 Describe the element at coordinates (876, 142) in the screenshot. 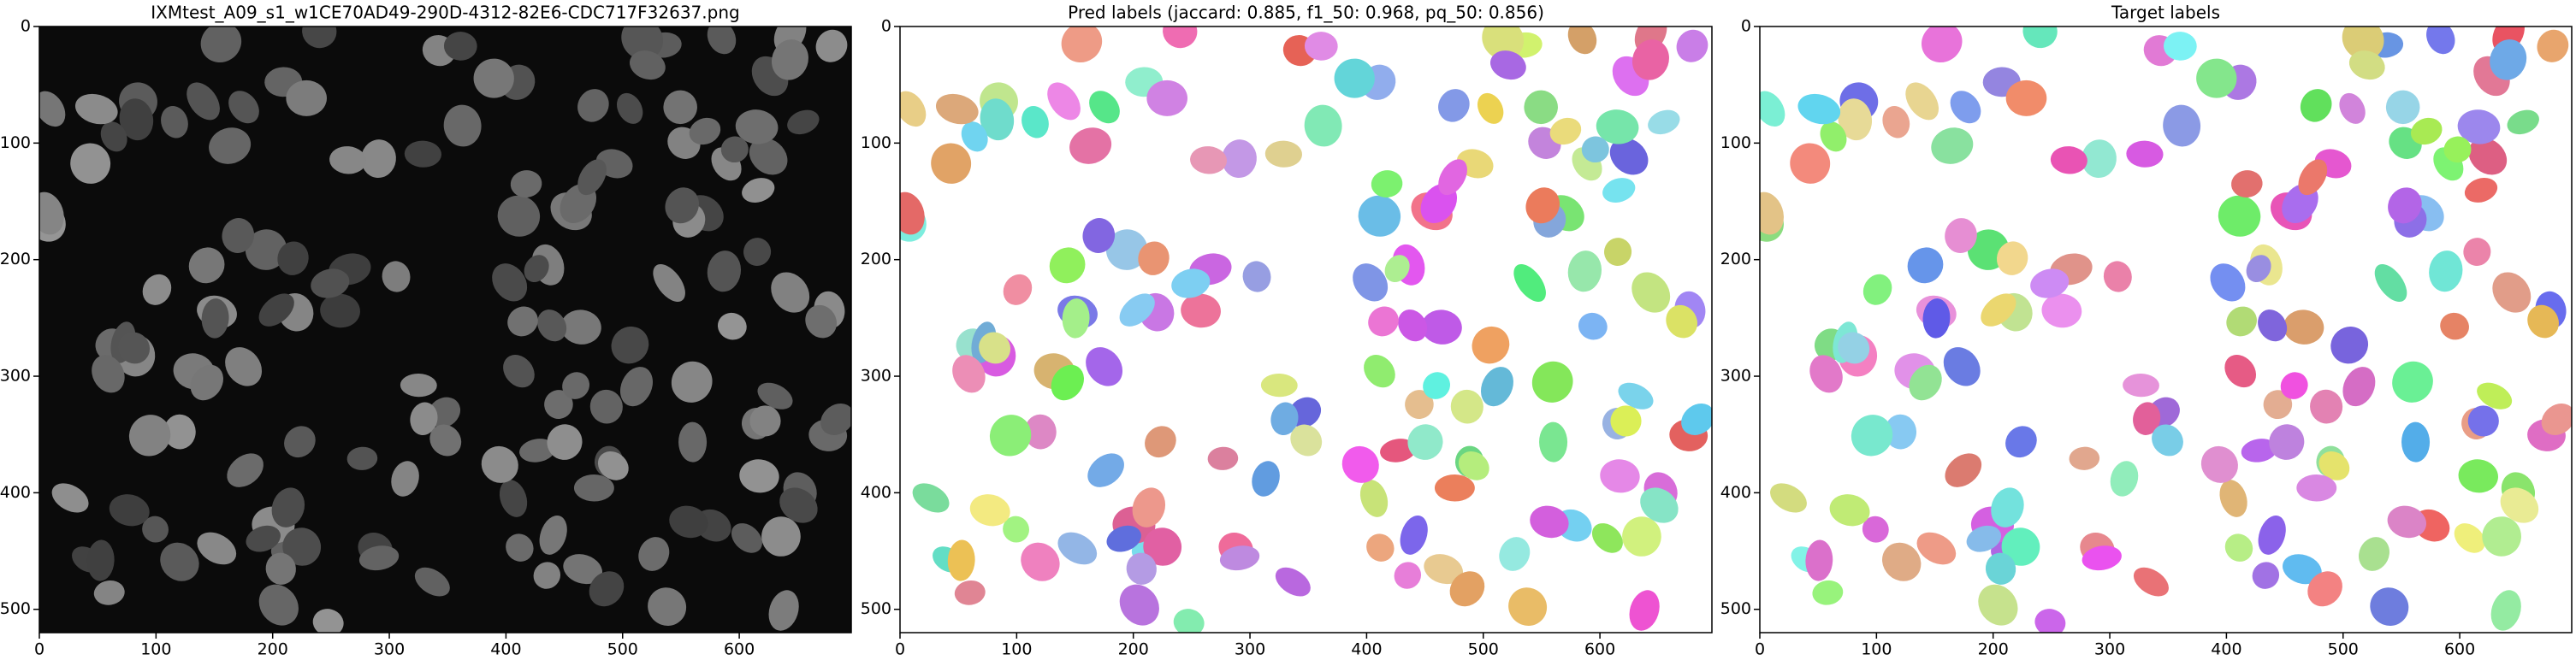

I see `y-tick-label: 100` at that location.